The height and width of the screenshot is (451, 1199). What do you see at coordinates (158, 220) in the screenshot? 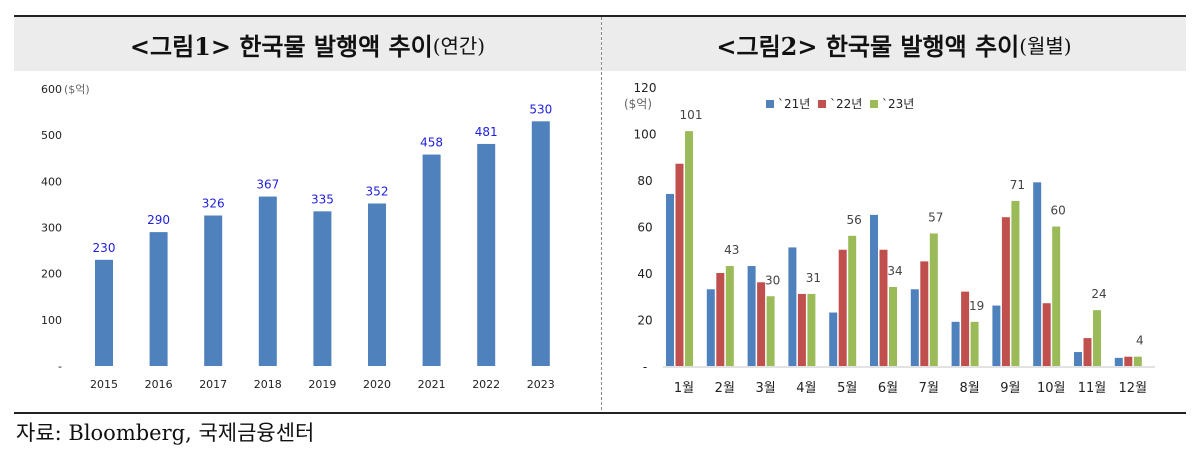
I see `data-label: 290` at bounding box center [158, 220].